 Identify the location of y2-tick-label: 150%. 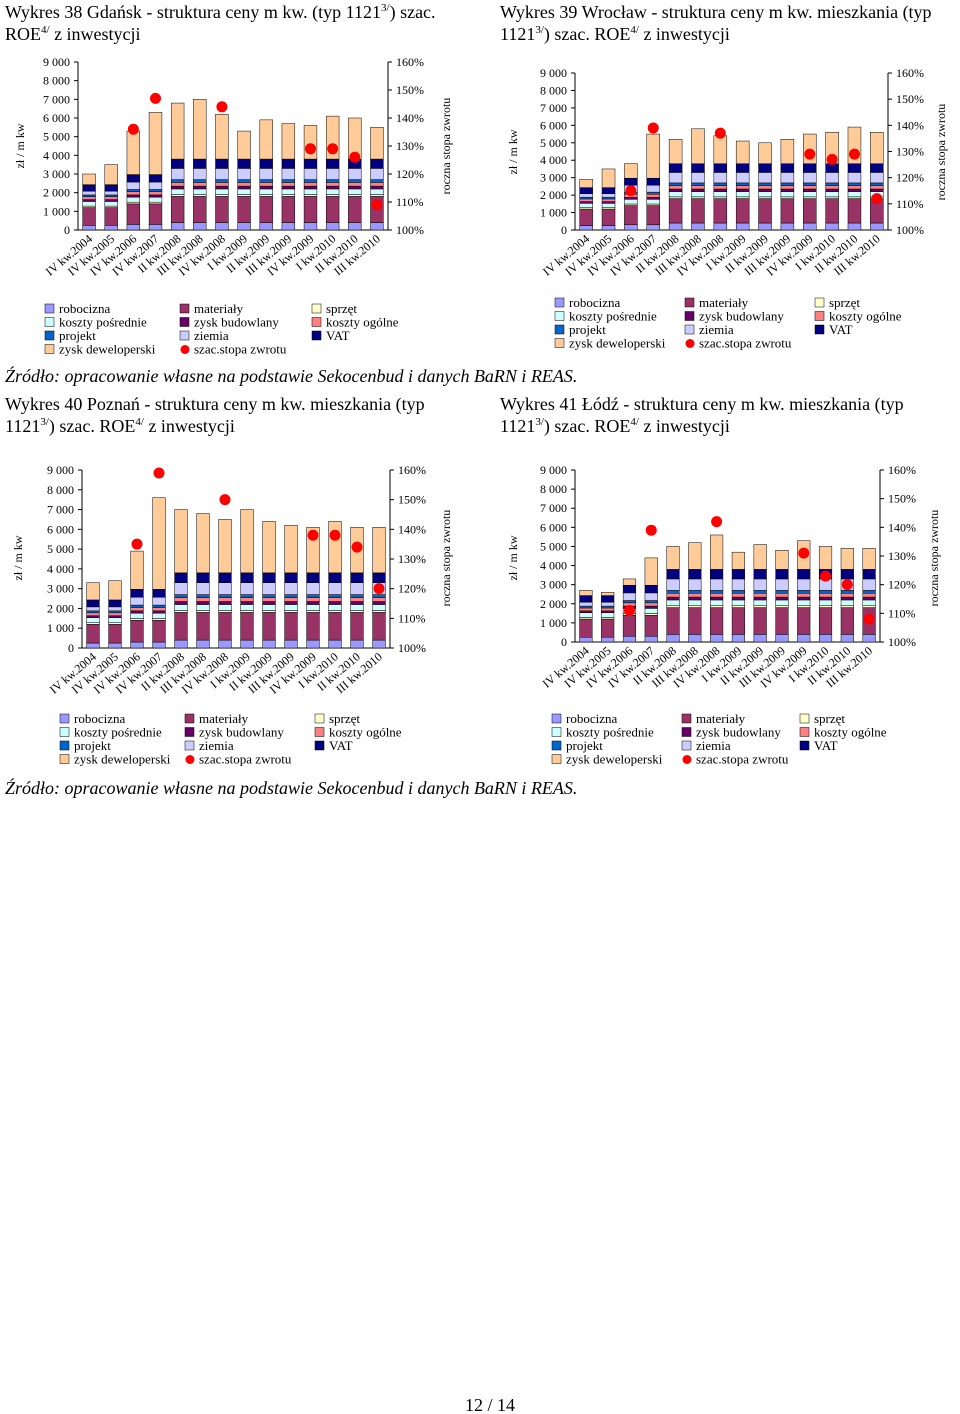
(410, 90).